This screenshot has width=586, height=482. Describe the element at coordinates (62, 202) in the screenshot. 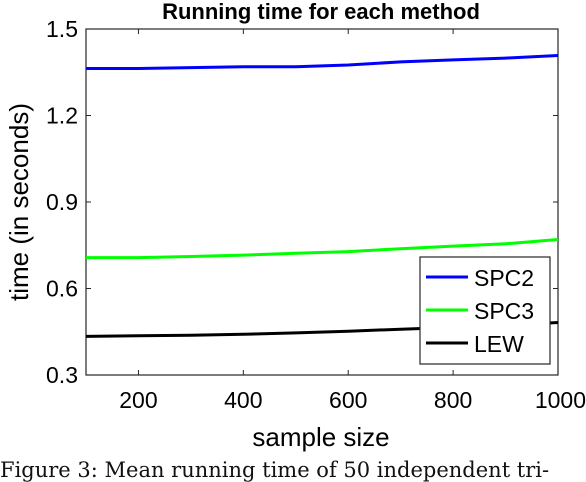

I see `y-tick-label: 0.9` at that location.